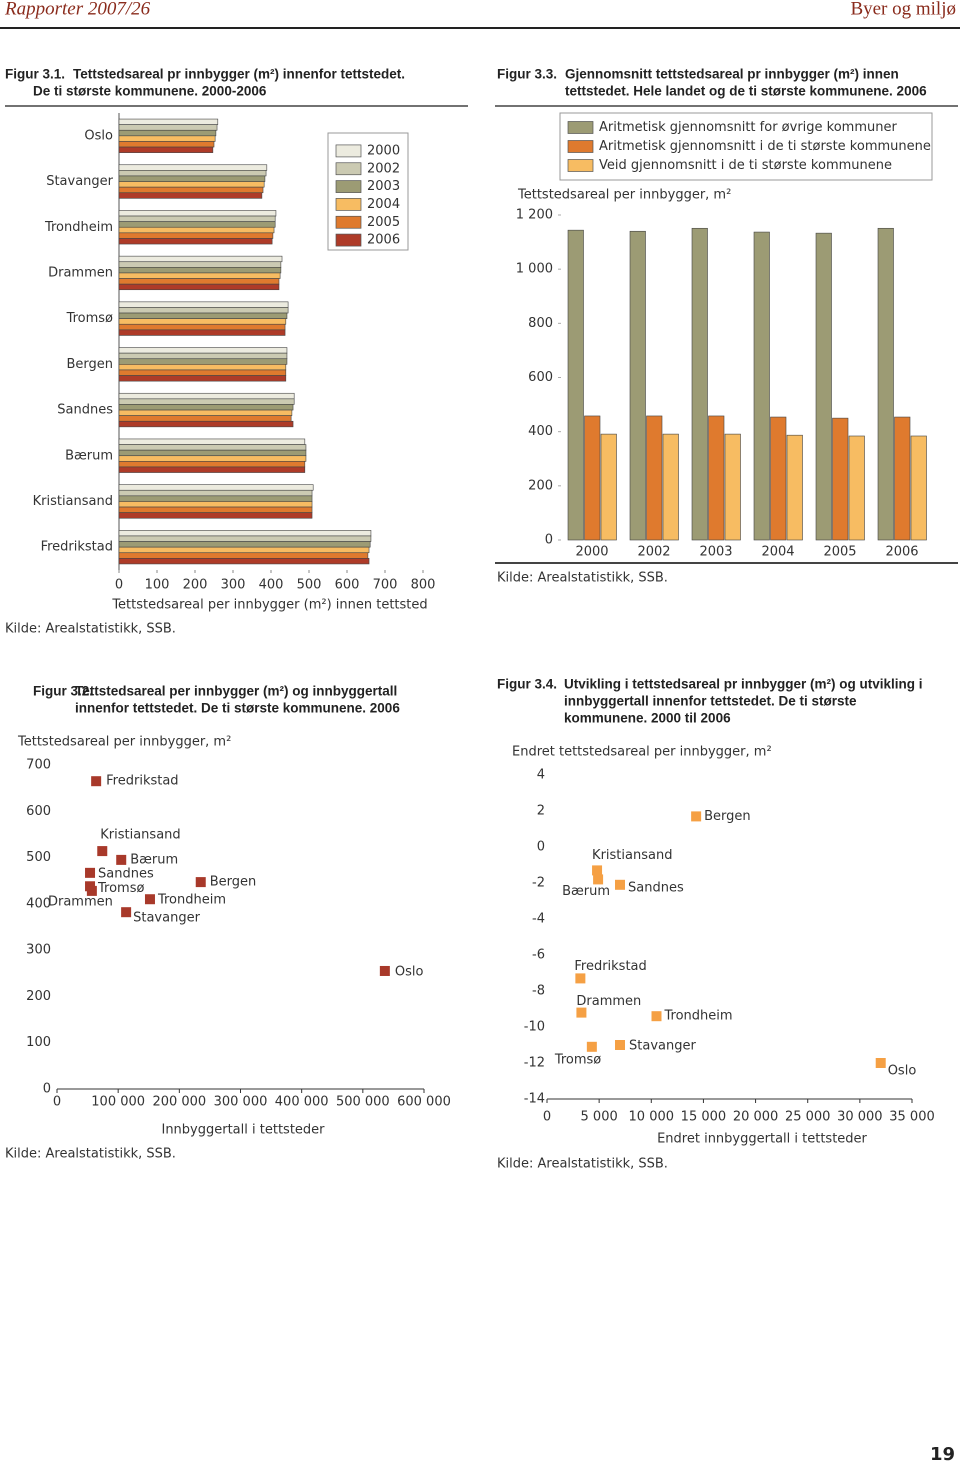 The height and width of the screenshot is (1465, 960). I want to click on legend-label: 2000, so click(383, 150).